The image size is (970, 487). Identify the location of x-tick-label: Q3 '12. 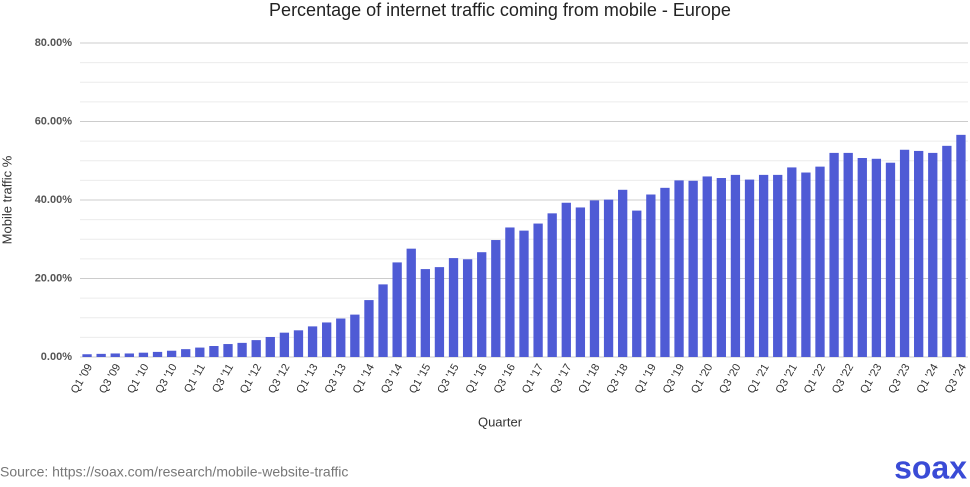
(279, 379).